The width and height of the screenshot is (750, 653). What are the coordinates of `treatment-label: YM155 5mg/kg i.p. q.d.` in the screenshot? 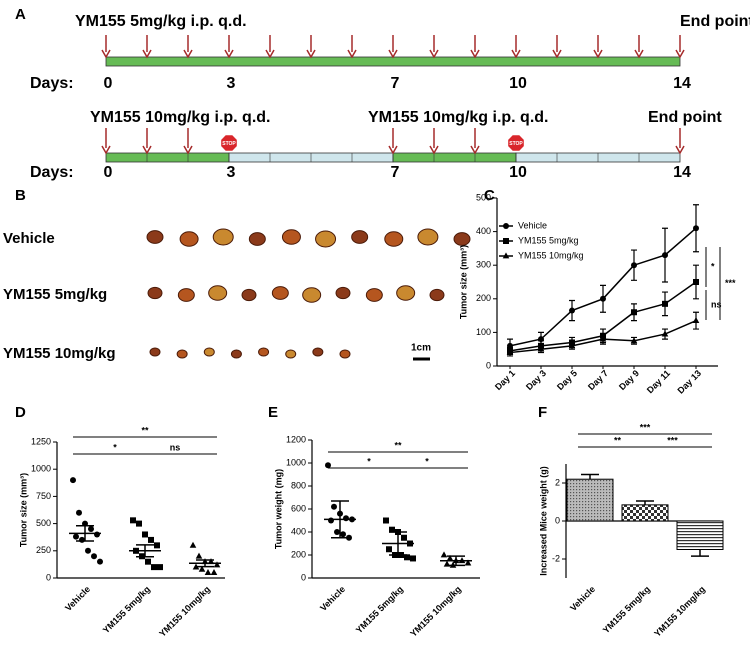 It's located at (161, 21).